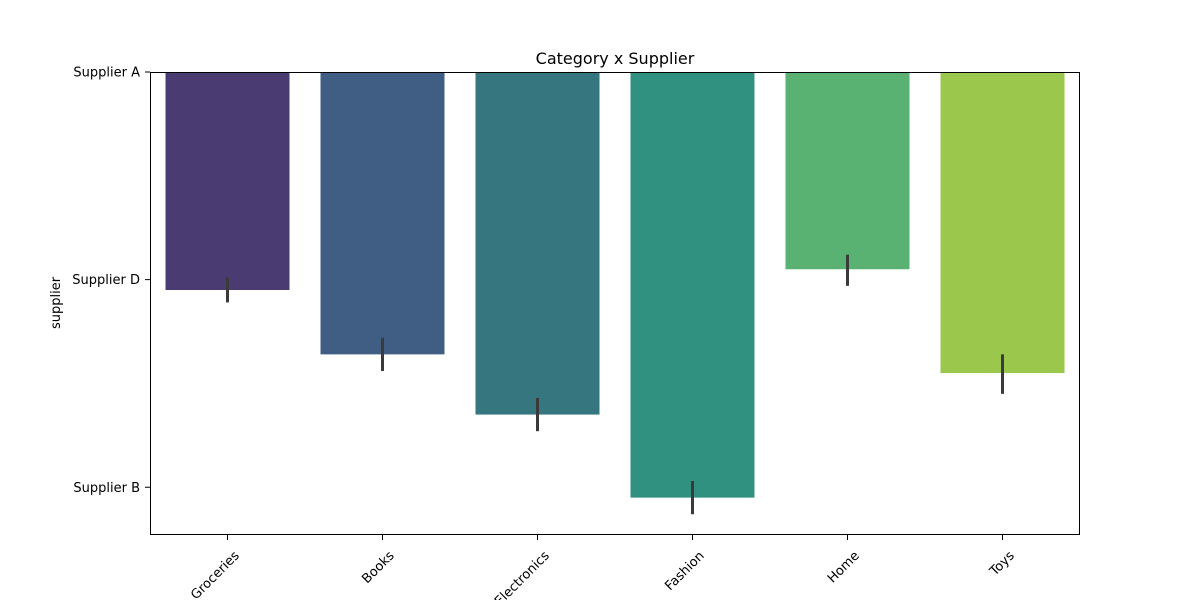  Describe the element at coordinates (1002, 223) in the screenshot. I see `bar-toys` at that location.